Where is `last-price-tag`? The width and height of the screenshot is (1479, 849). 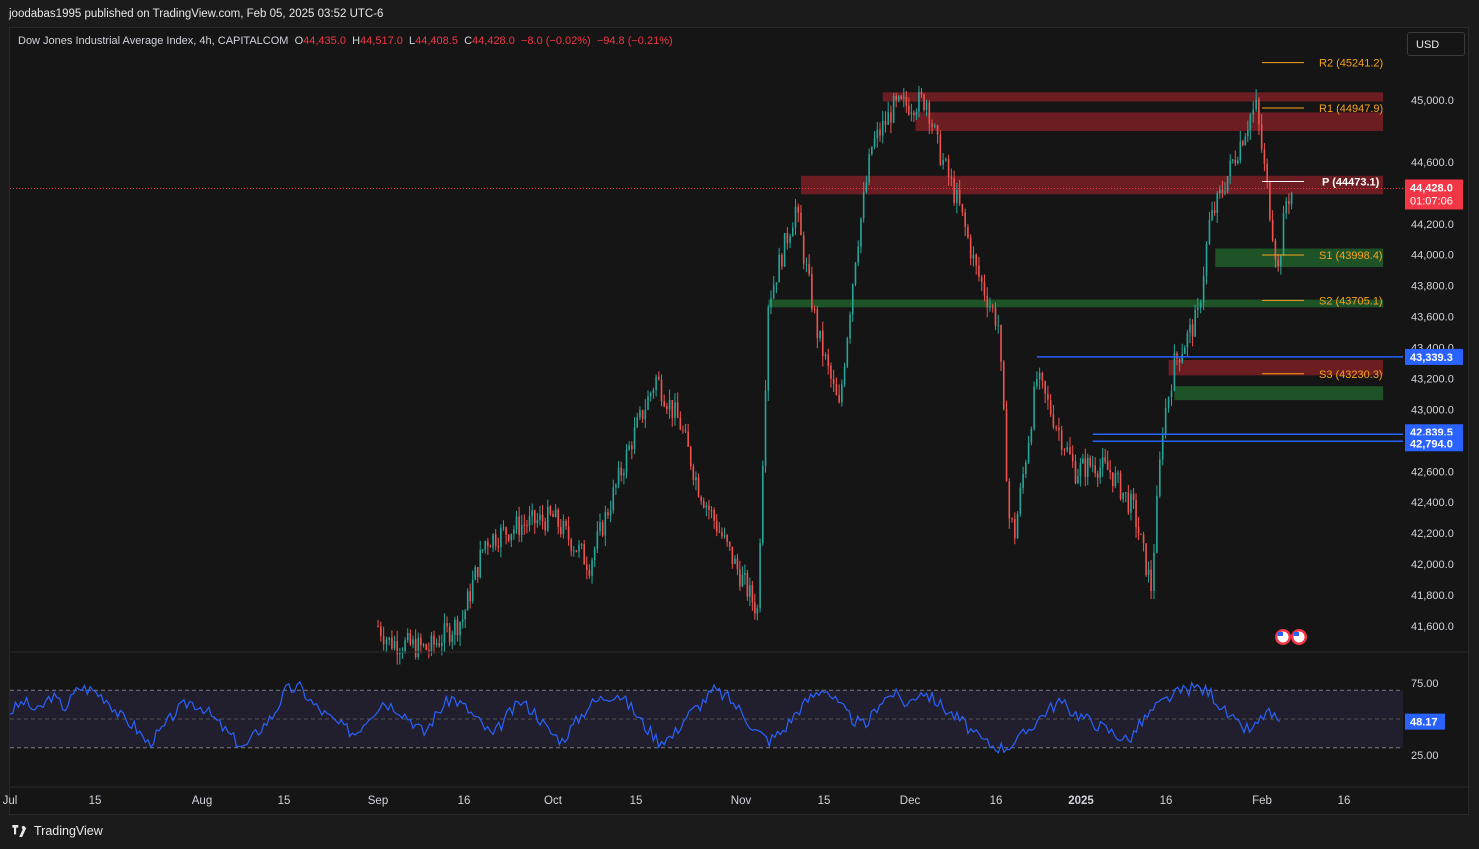
last-price-tag is located at coordinates (1434, 194).